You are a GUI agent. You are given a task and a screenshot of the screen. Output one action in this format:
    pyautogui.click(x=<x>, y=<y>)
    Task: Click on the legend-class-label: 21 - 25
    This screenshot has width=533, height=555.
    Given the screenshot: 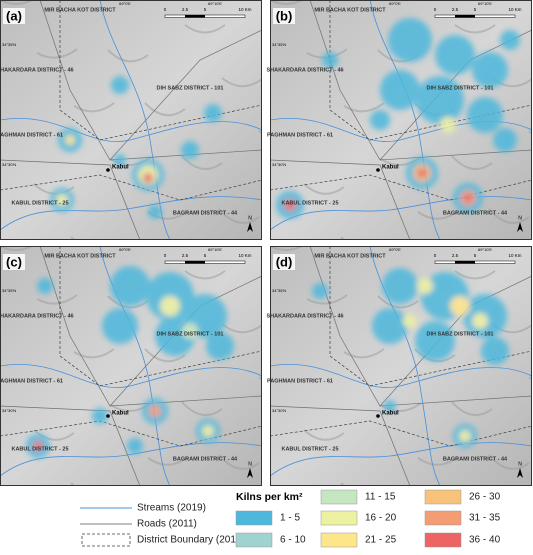 What is the action you would take?
    pyautogui.click(x=381, y=540)
    